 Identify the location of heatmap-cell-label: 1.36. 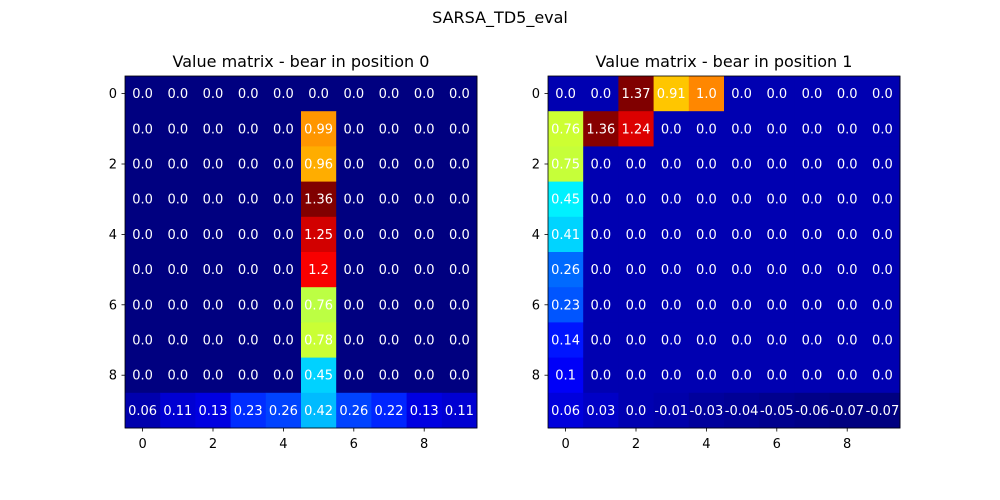
(600, 129).